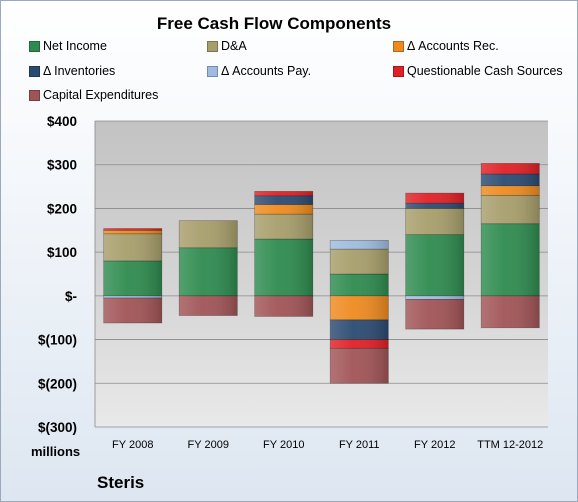  I want to click on y-tick-label: $200, so click(62, 208).